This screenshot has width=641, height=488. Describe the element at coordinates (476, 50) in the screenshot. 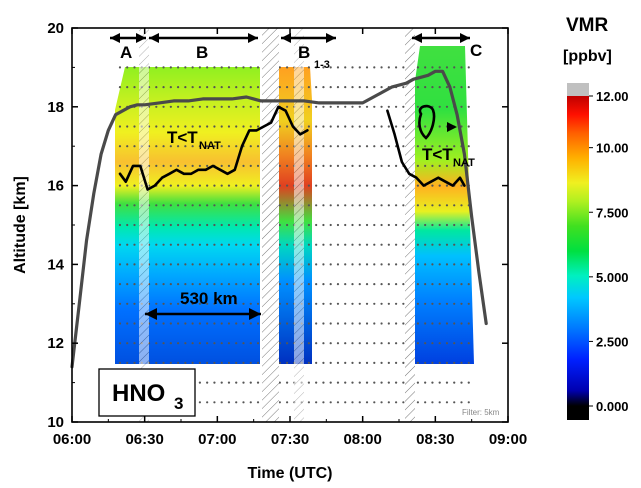

I see `segment-label-c: C` at that location.